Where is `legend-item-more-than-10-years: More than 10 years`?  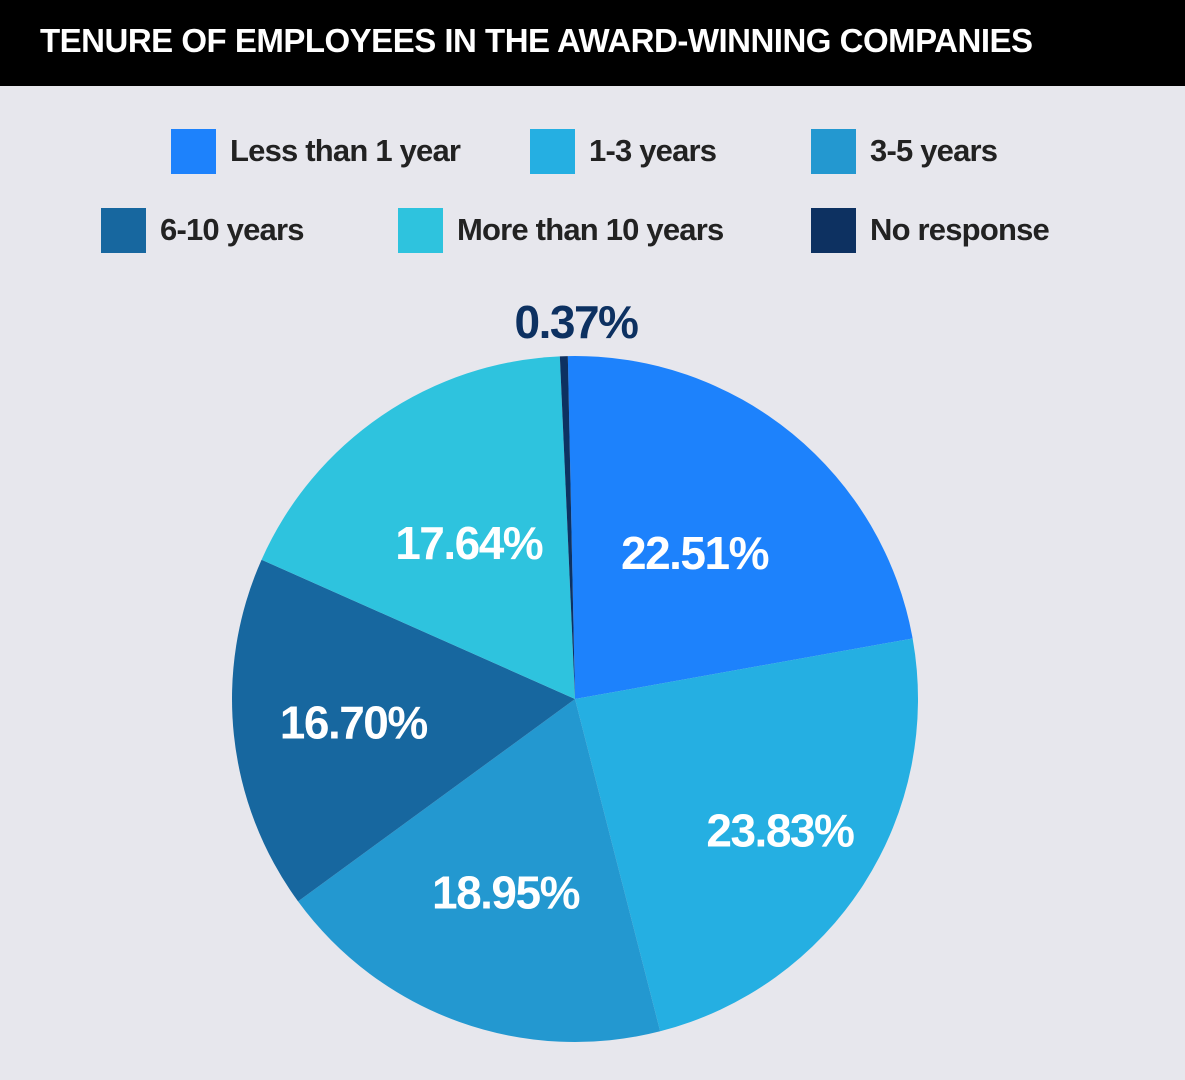 legend-item-more-than-10-years: More than 10 years is located at coordinates (561, 230).